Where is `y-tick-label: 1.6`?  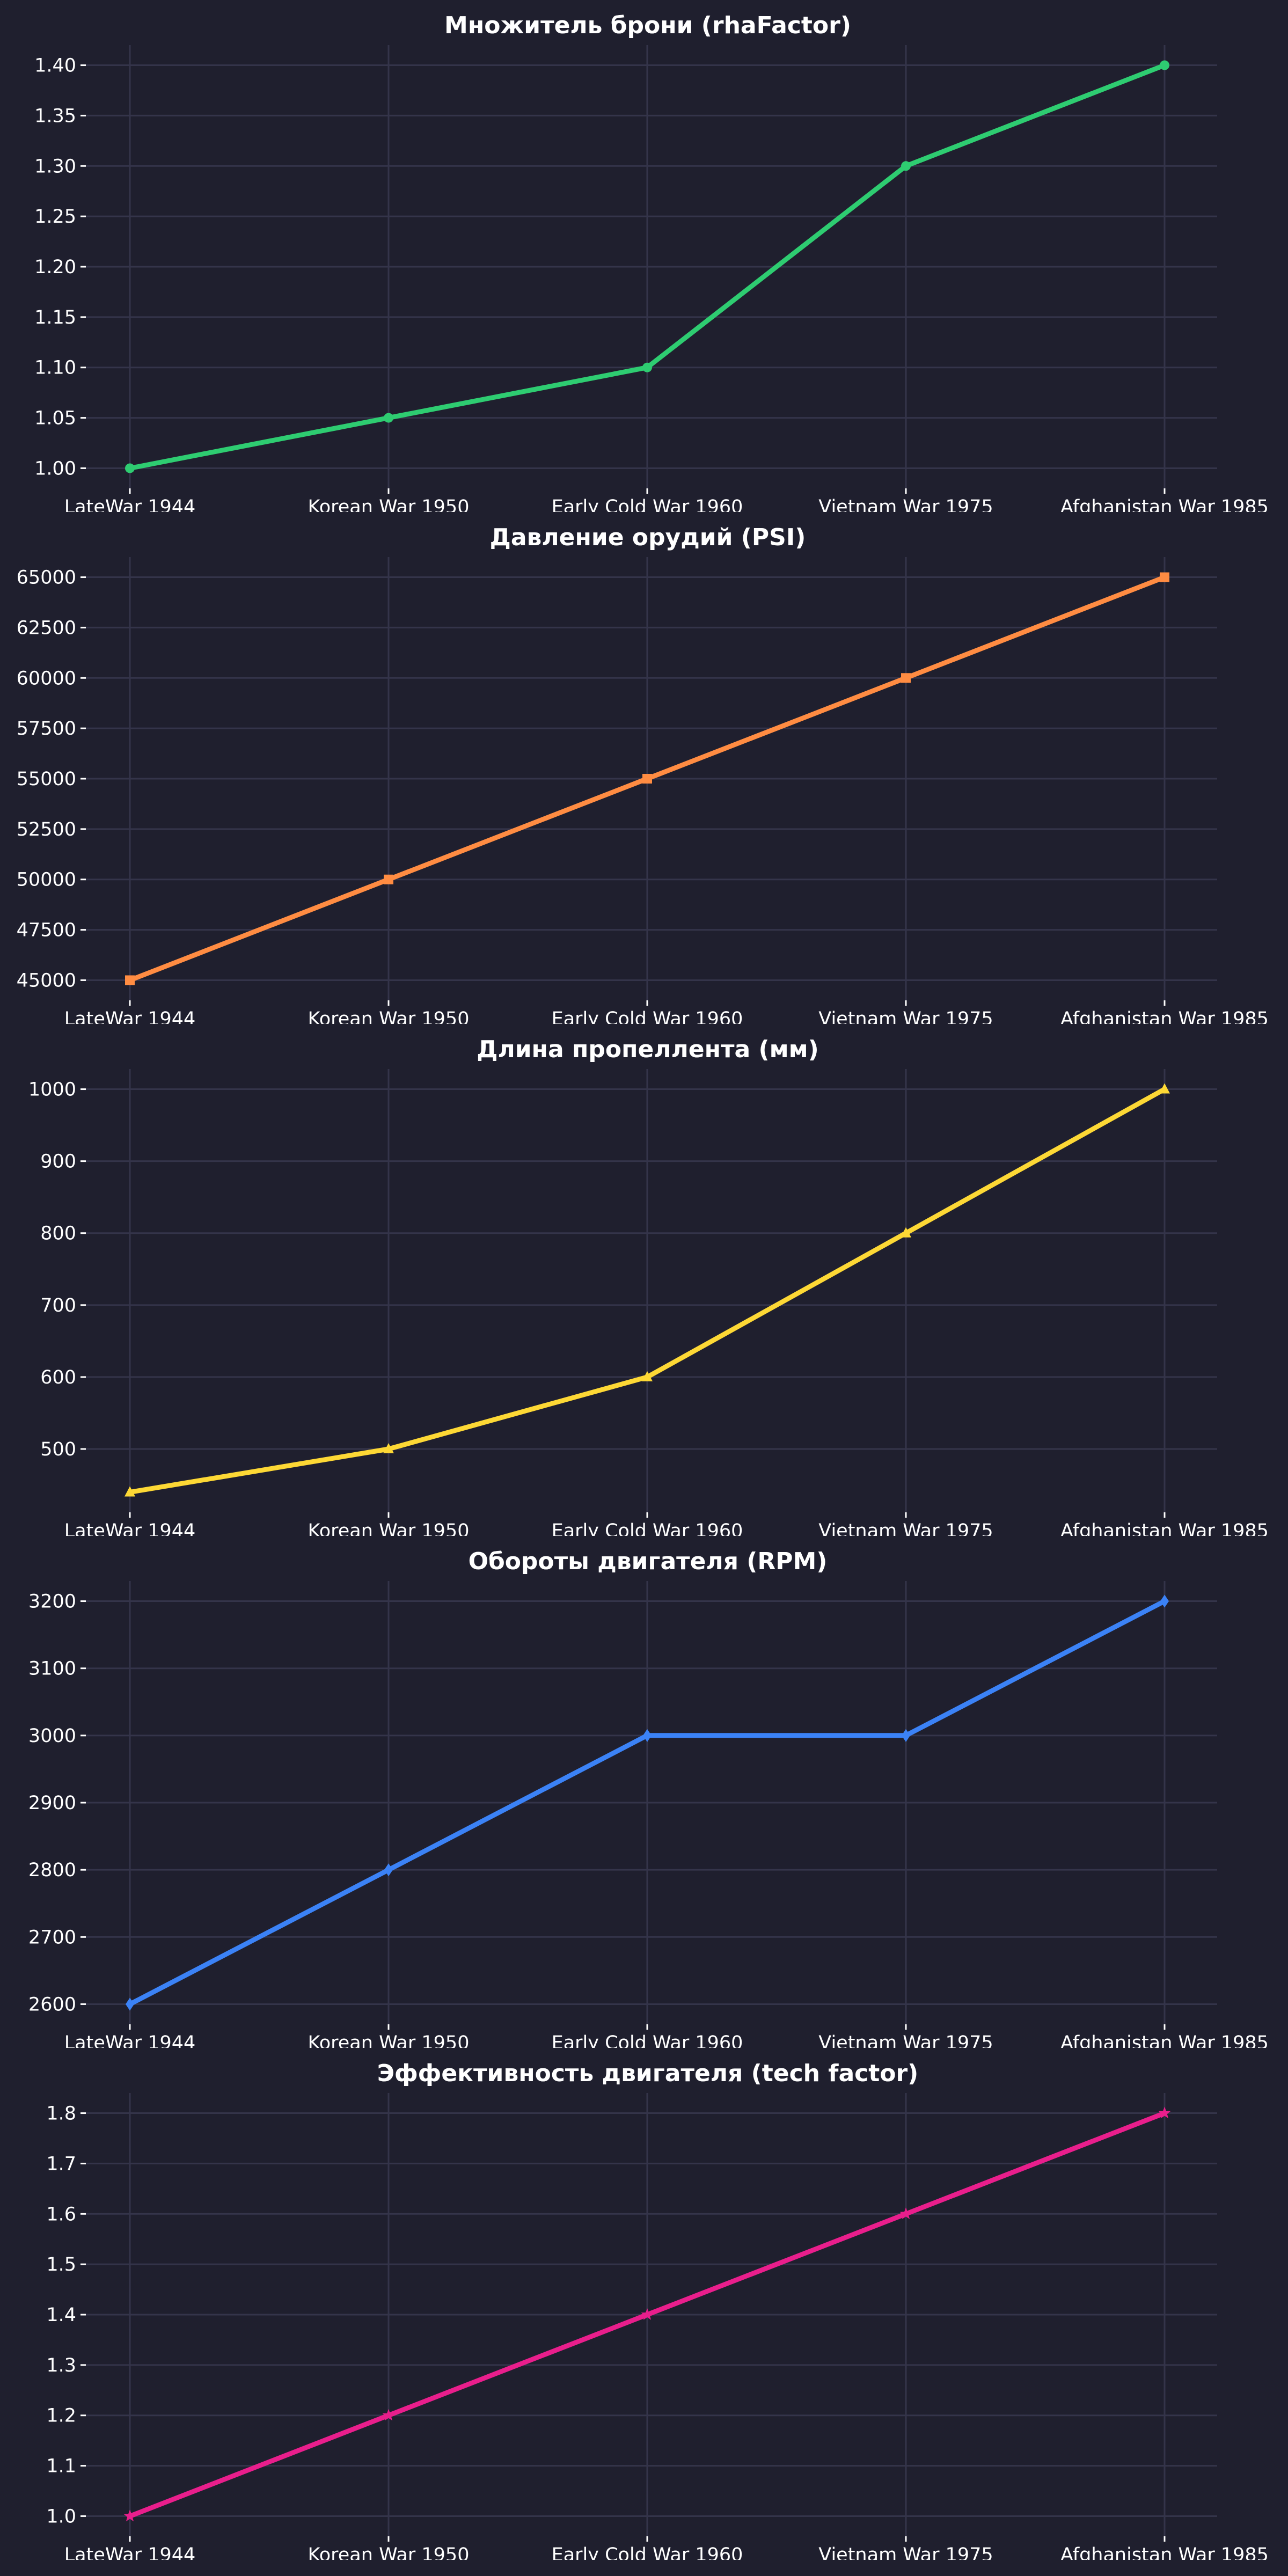
y-tick-label: 1.6 is located at coordinates (61, 2214).